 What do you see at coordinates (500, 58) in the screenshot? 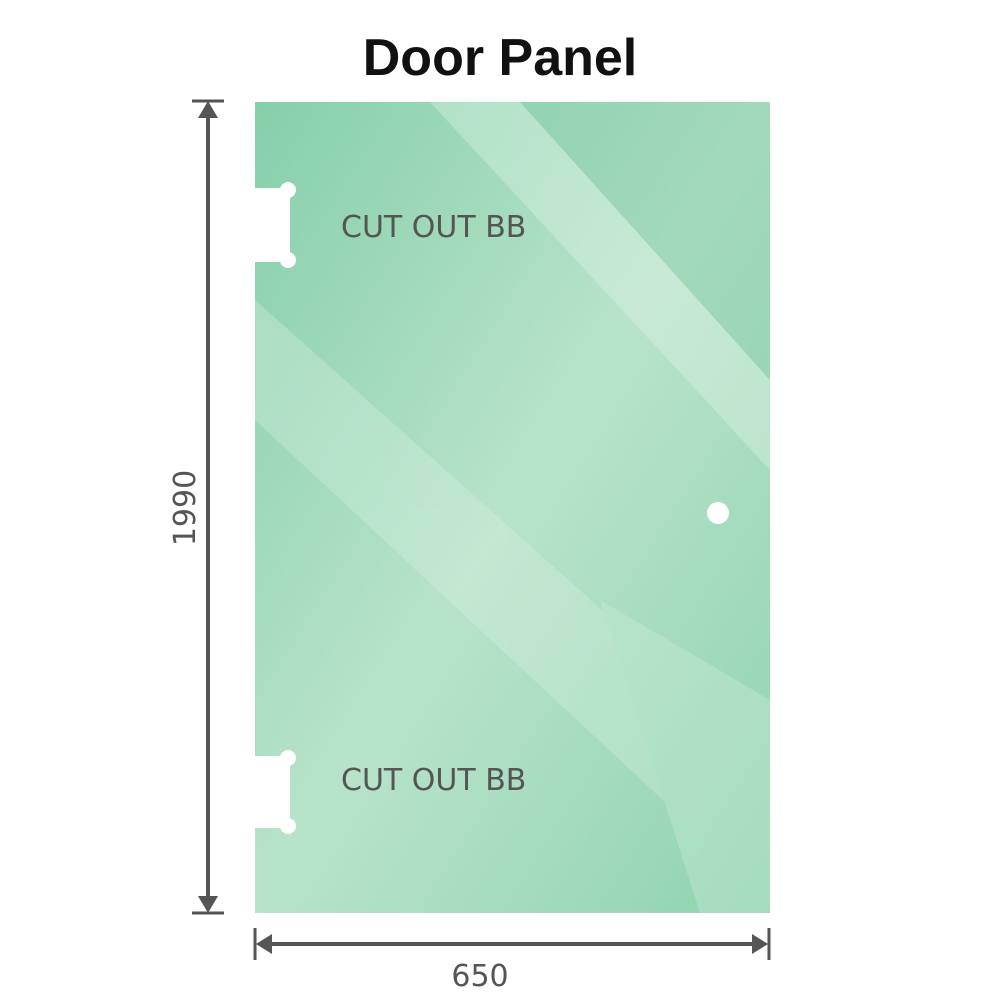
I see `page-title: Door Panel` at bounding box center [500, 58].